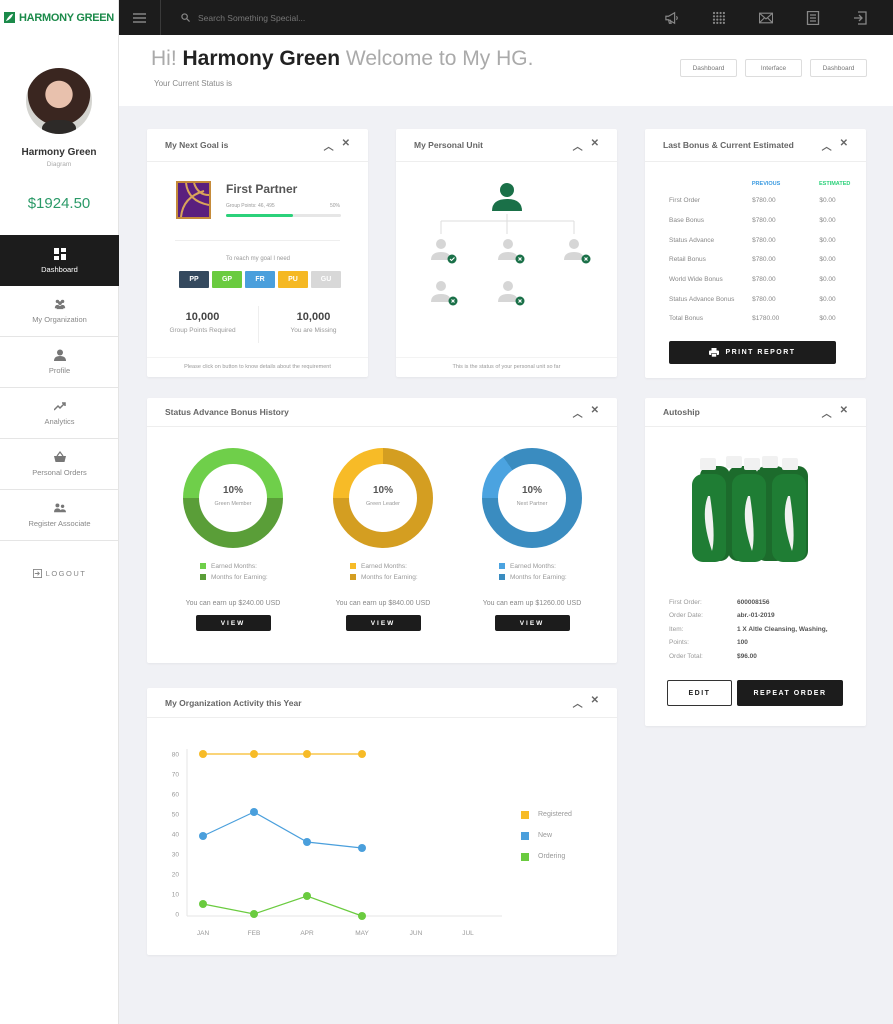 This screenshot has width=893, height=1024. I want to click on sidebar-item-register-associate: Register Associate, so click(59, 515).